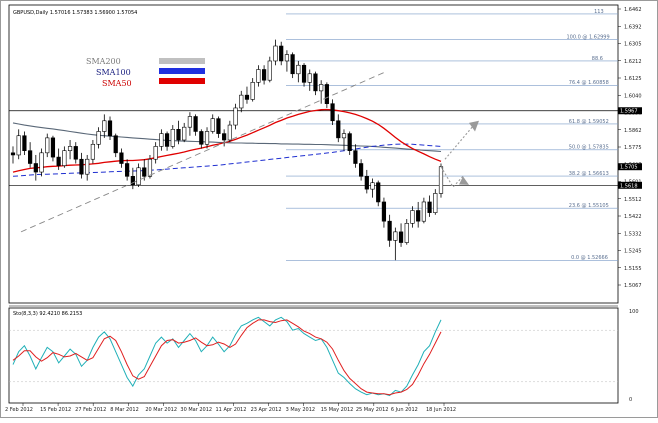 The image size is (658, 423). I want to click on forecast-arrow-up, so click(459, 142).